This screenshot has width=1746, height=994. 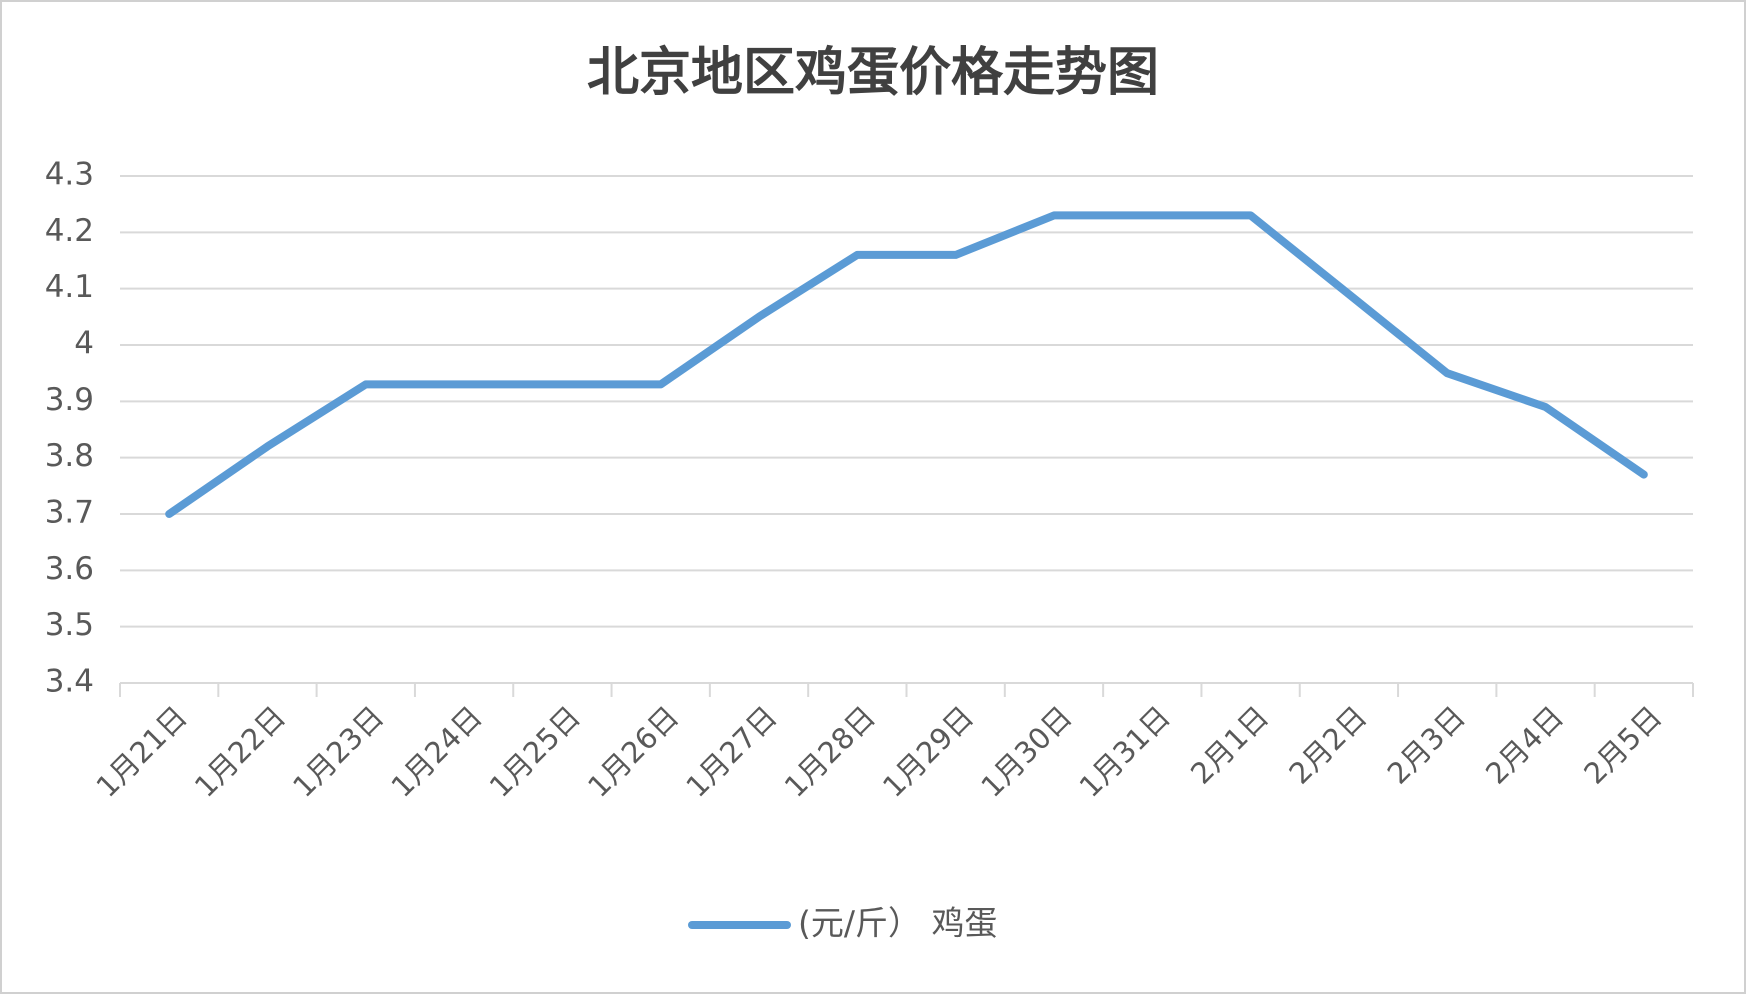 What do you see at coordinates (873, 73) in the screenshot?
I see `chart-title: 北京地区鸡蛋价格走势图` at bounding box center [873, 73].